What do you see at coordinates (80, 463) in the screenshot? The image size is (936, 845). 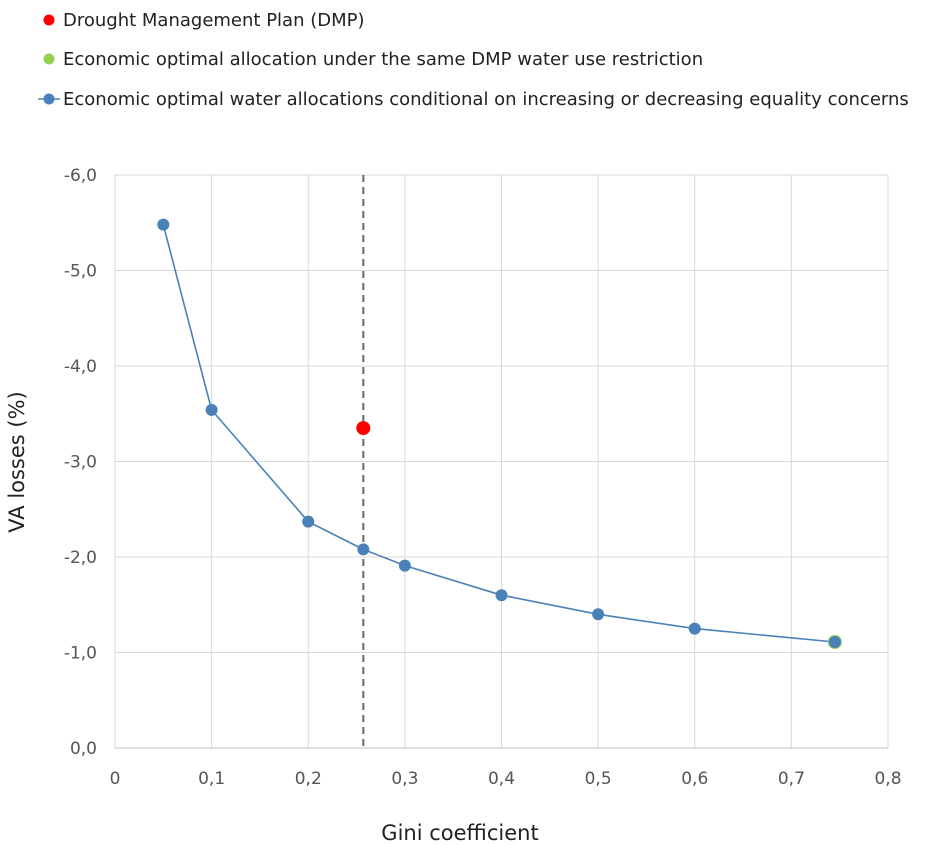 I see `y-tick-label: -3,0` at bounding box center [80, 463].